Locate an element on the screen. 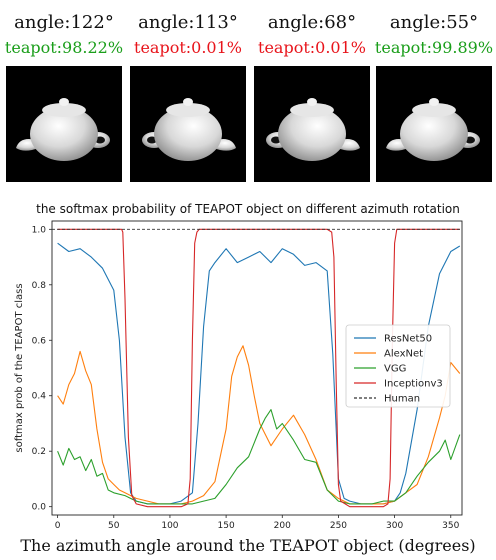 This screenshot has width=496, height=560. y-tick-label: 0.6 is located at coordinates (39, 341).